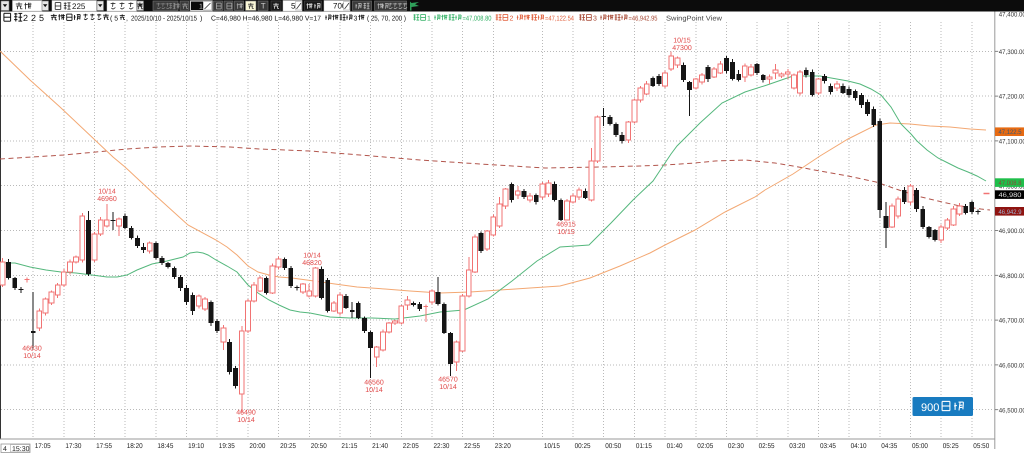 This screenshot has height=460, width=1024. Describe the element at coordinates (951, 446) in the screenshot. I see `svg-text: 05:25` at that location.